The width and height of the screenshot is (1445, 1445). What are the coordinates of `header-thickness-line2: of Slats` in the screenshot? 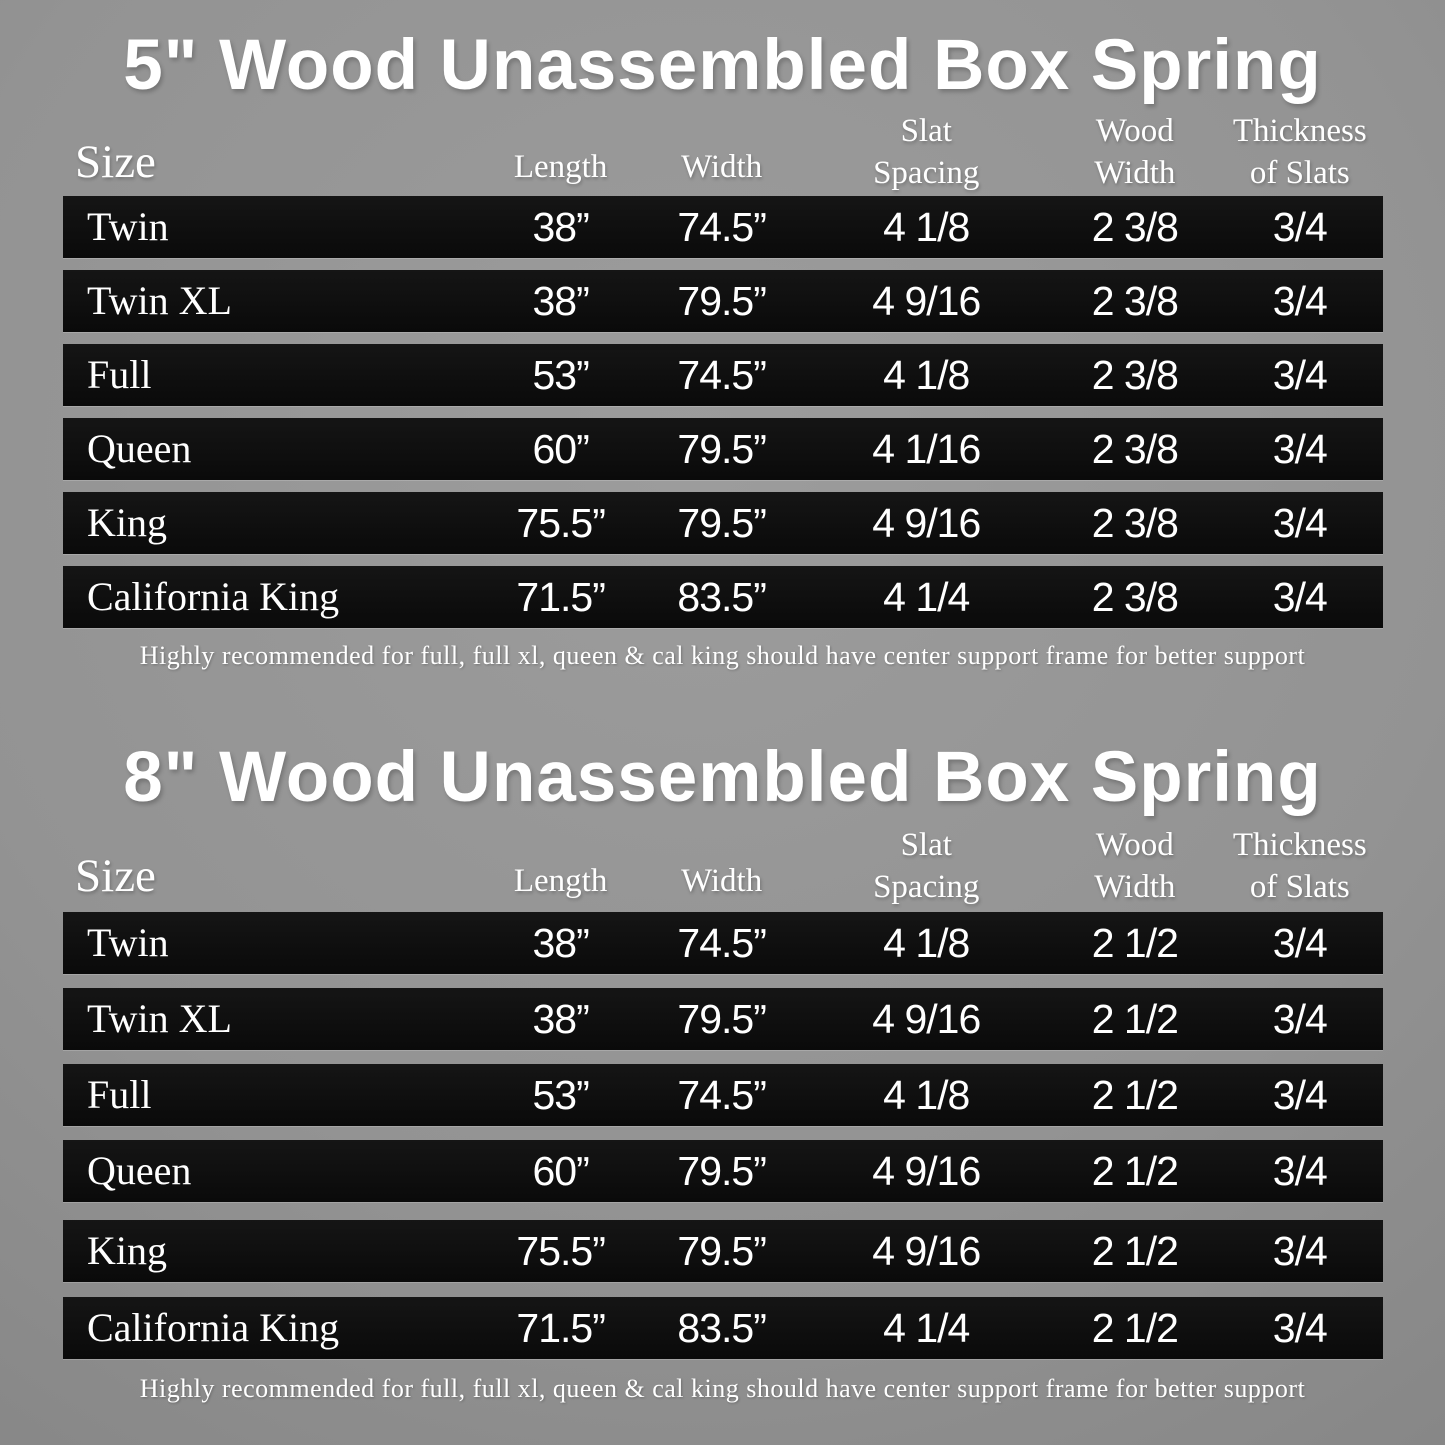 It's located at (1299, 173).